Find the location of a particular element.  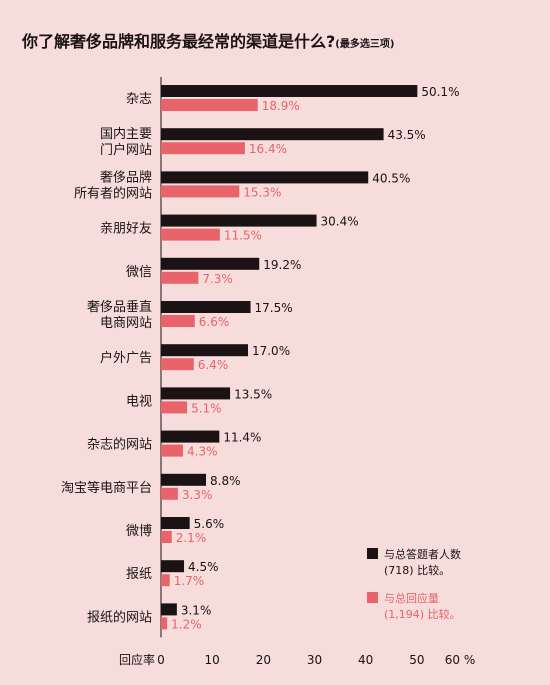

category-label: 户外广告 is located at coordinates (126, 358).